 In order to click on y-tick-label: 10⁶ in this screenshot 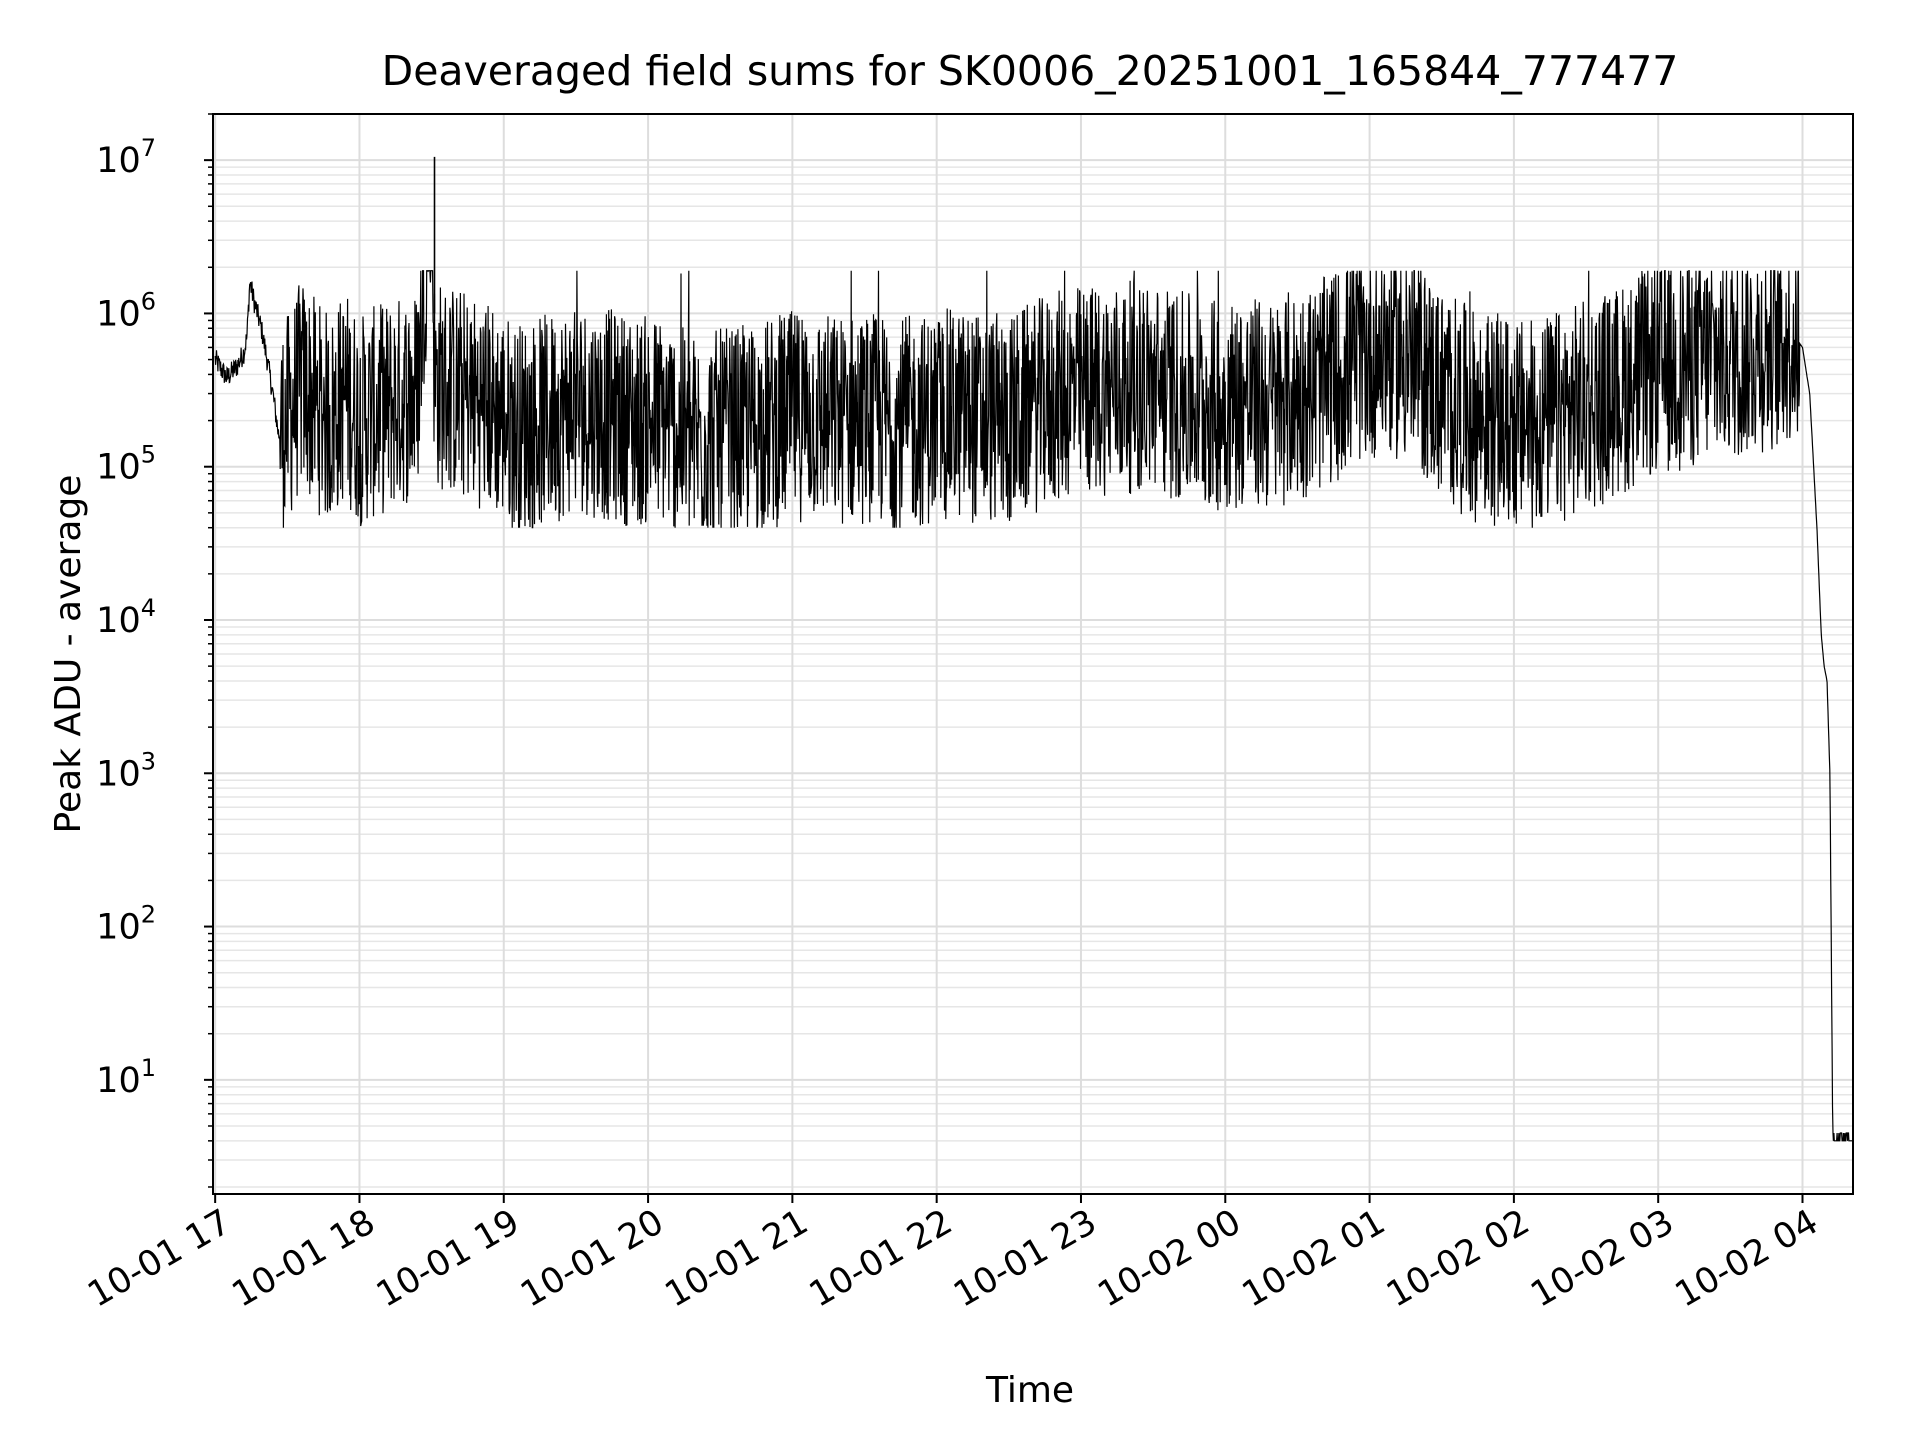, I will do `click(126, 310)`.